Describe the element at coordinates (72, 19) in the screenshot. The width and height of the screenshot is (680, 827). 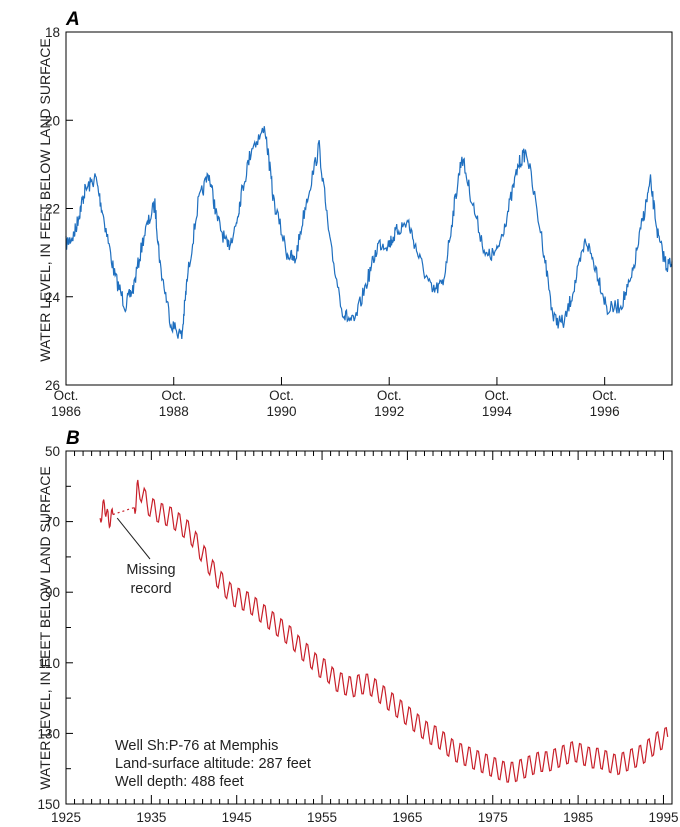
I see `panel-label-a: A` at that location.